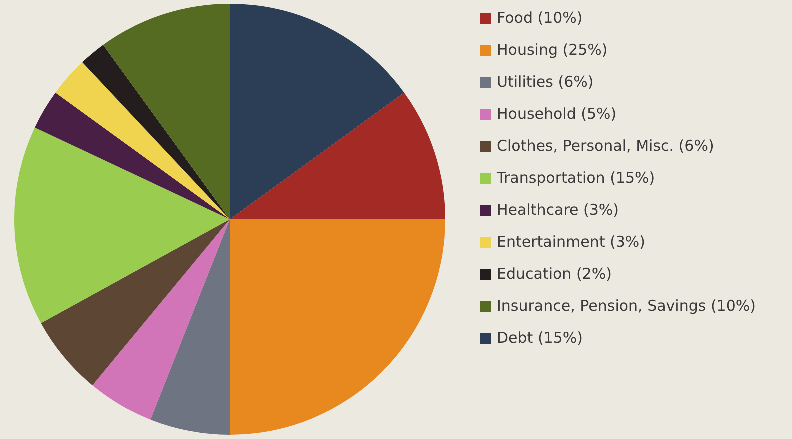 Image resolution: width=792 pixels, height=439 pixels. Describe the element at coordinates (540, 18) in the screenshot. I see `legend-label: Food (10%)` at that location.